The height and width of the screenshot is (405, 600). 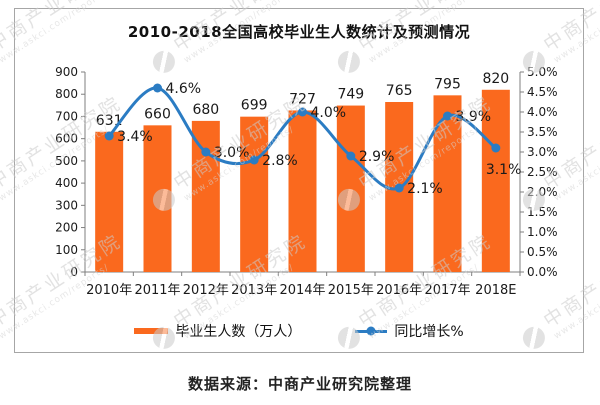 What do you see at coordinates (66, 72) in the screenshot?
I see `left-axis-tick-label: 900` at bounding box center [66, 72].